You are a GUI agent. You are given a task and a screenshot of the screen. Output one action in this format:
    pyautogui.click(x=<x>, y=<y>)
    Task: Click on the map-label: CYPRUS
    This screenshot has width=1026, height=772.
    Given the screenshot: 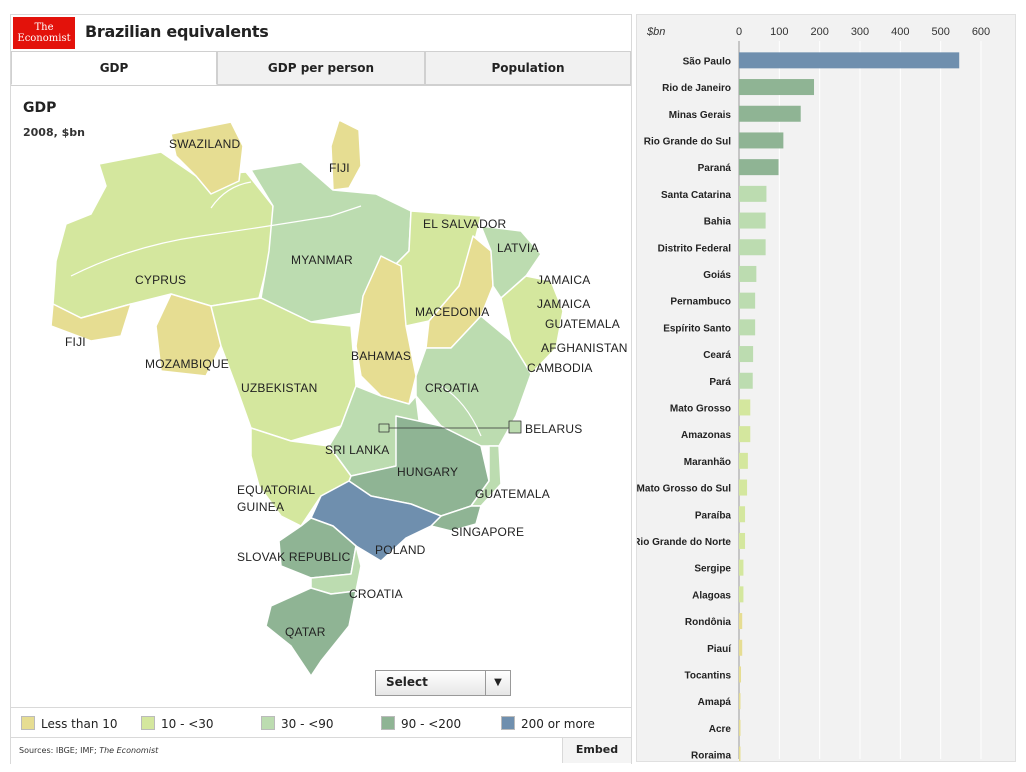 What is the action you would take?
    pyautogui.click(x=160, y=280)
    